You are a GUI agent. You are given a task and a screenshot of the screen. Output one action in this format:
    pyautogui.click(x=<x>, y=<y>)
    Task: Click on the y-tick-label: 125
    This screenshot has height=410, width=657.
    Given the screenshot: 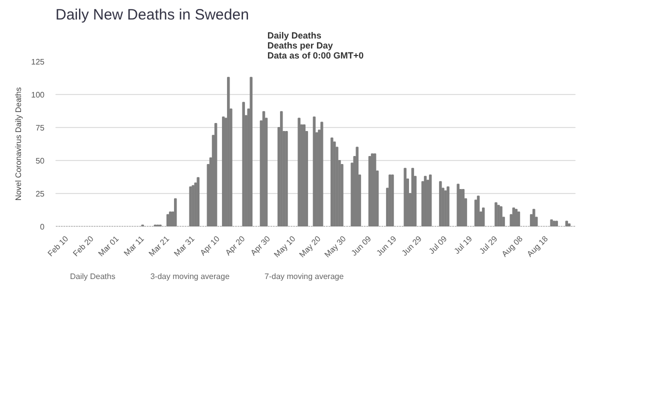 What is the action you would take?
    pyautogui.click(x=38, y=62)
    